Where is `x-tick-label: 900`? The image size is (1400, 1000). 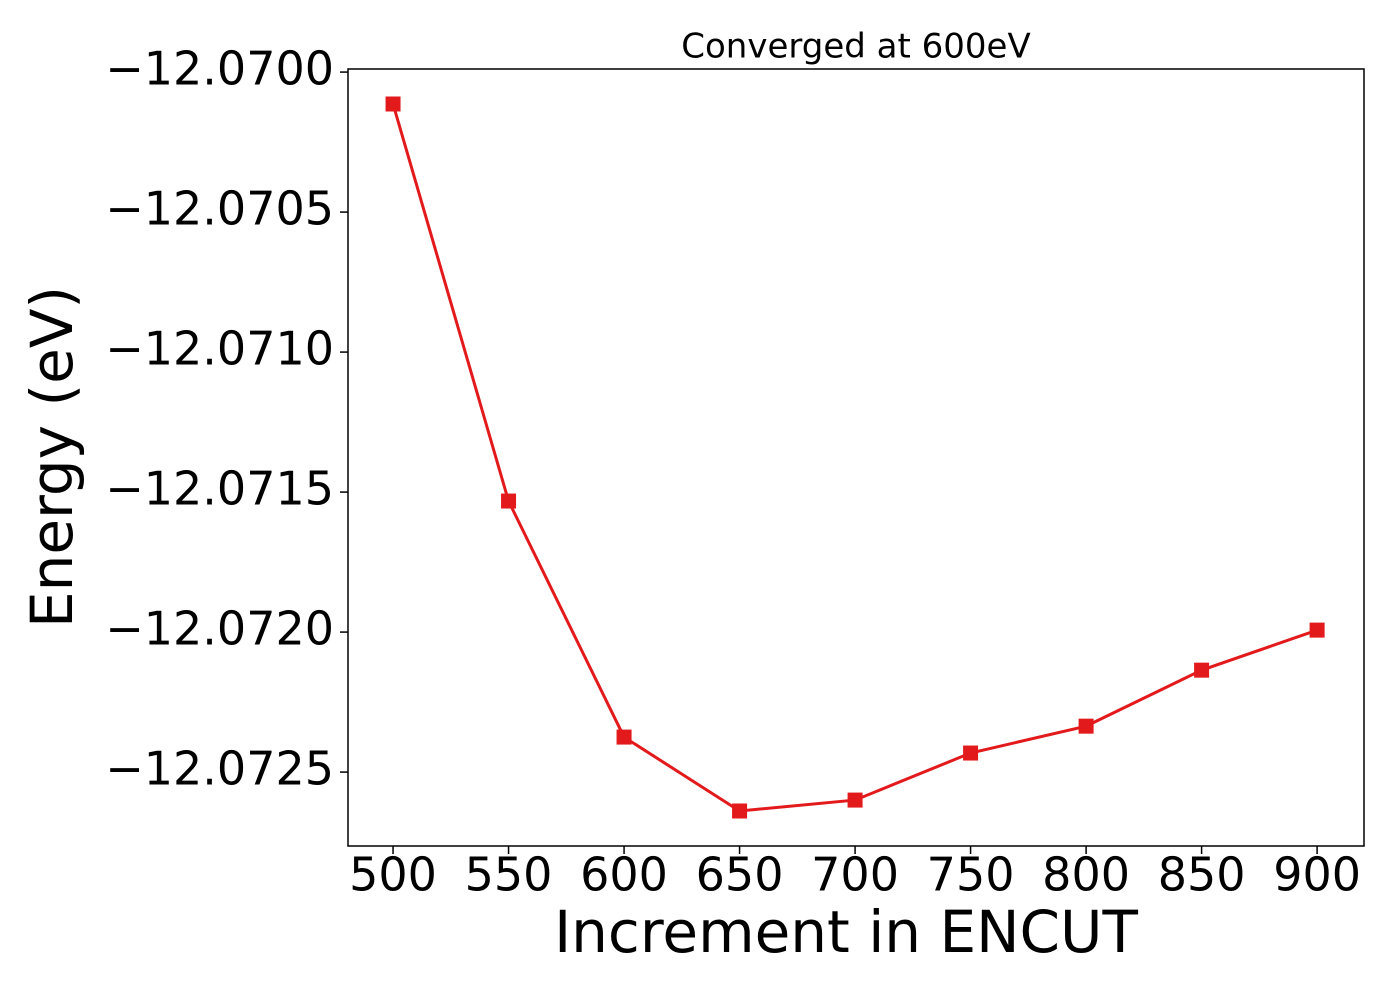 x-tick-label: 900 is located at coordinates (1317, 875).